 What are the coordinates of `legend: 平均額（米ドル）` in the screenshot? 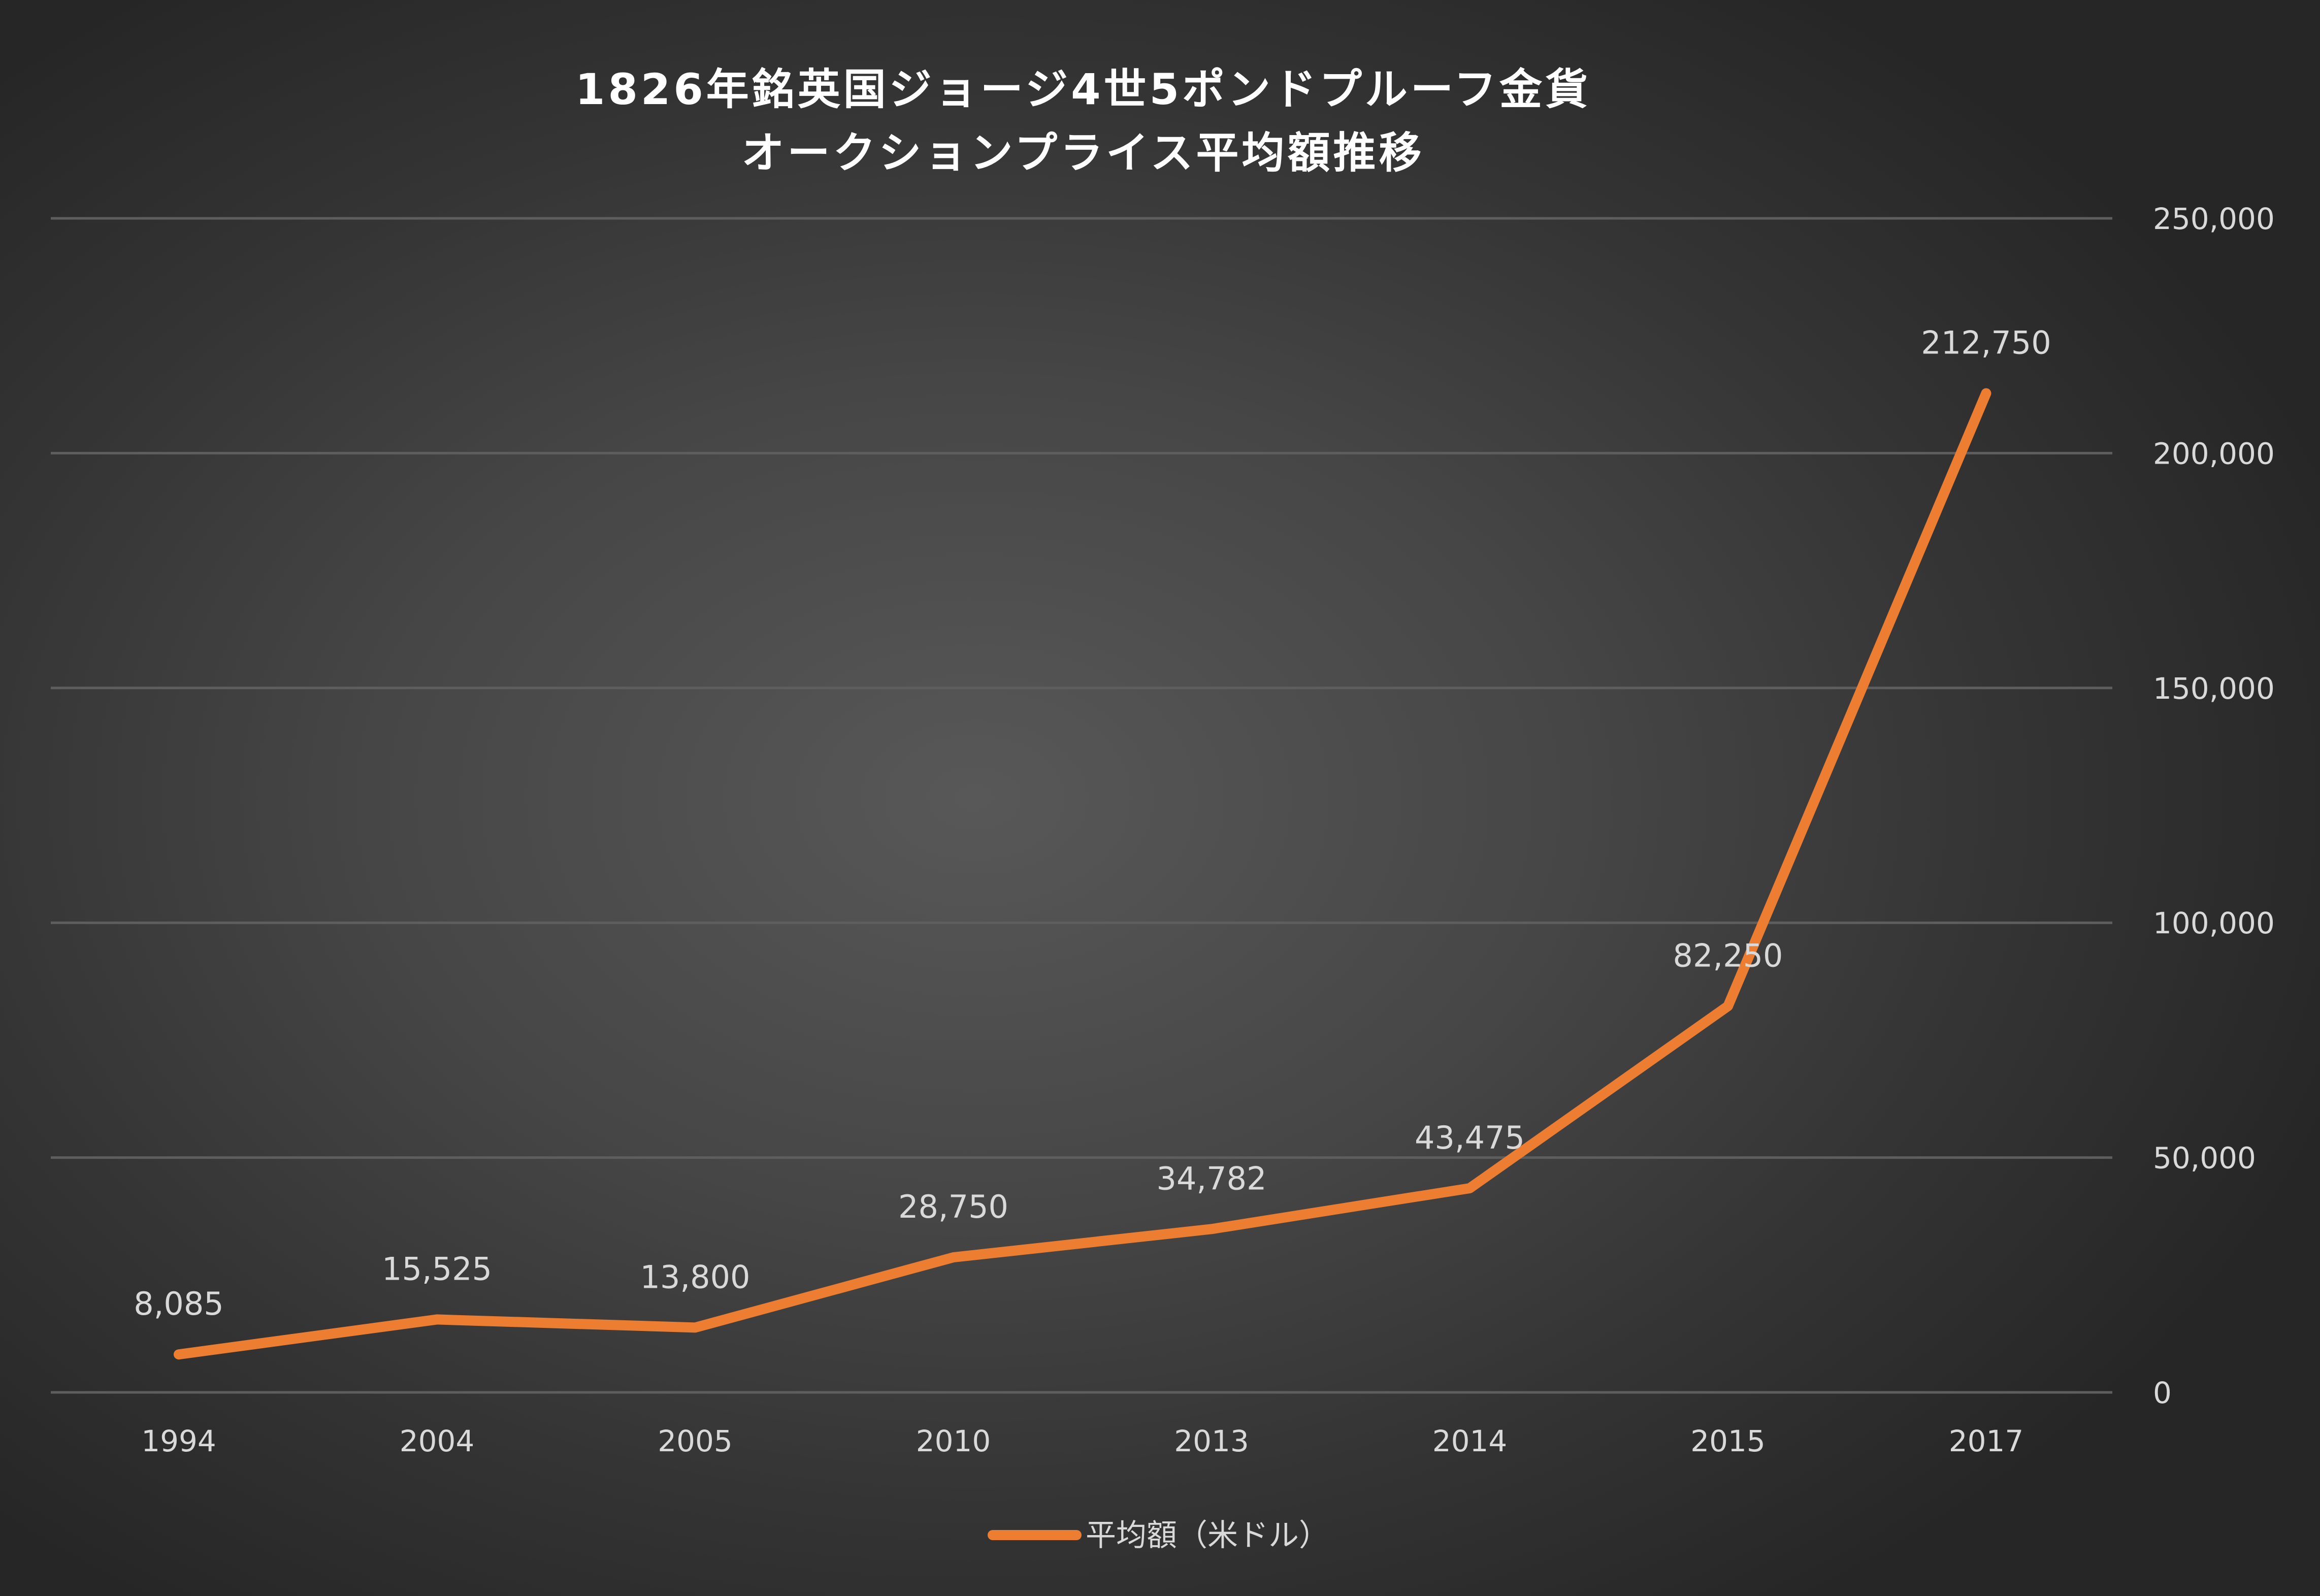 It's located at (1158, 1535).